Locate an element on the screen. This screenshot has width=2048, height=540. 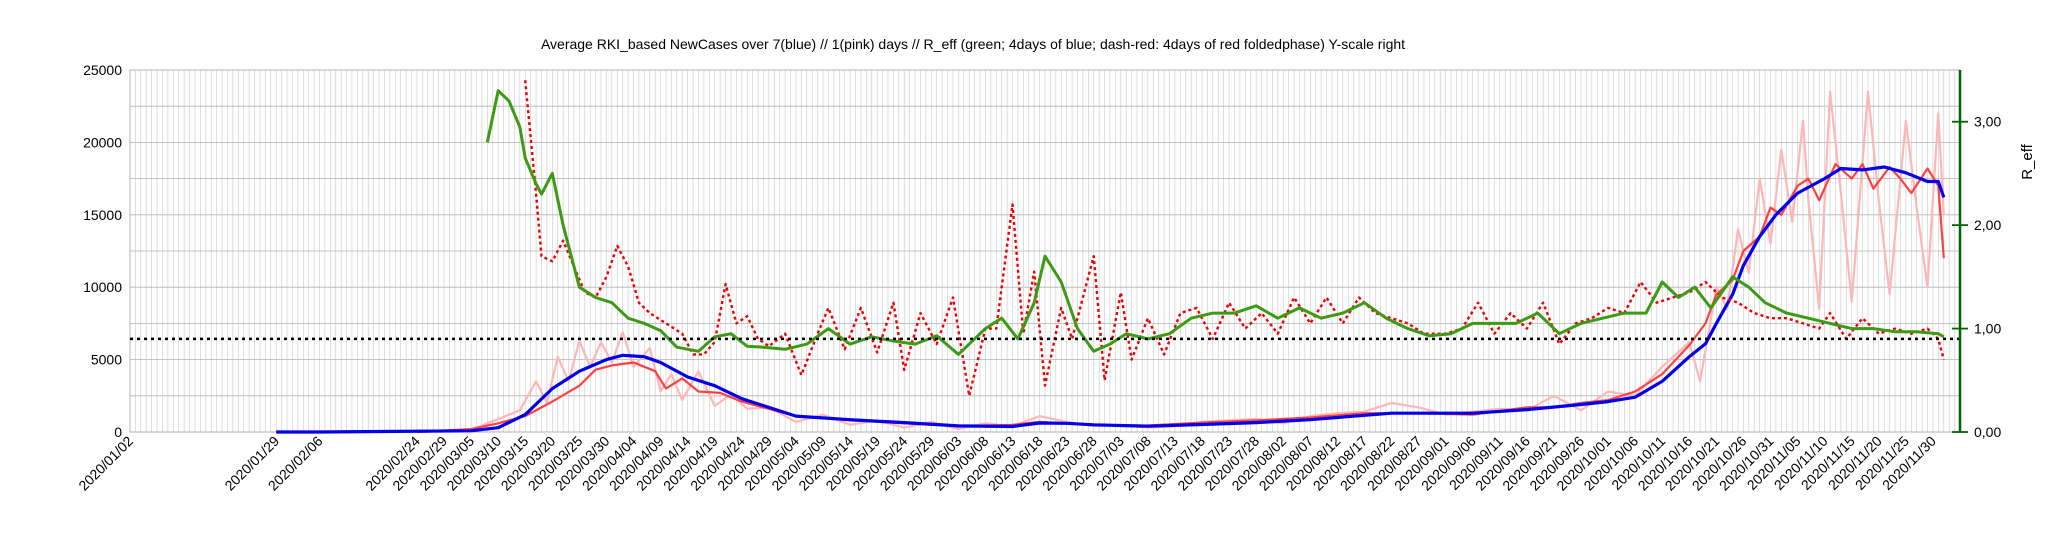
y-tick-left: 10000 is located at coordinates (102, 287).